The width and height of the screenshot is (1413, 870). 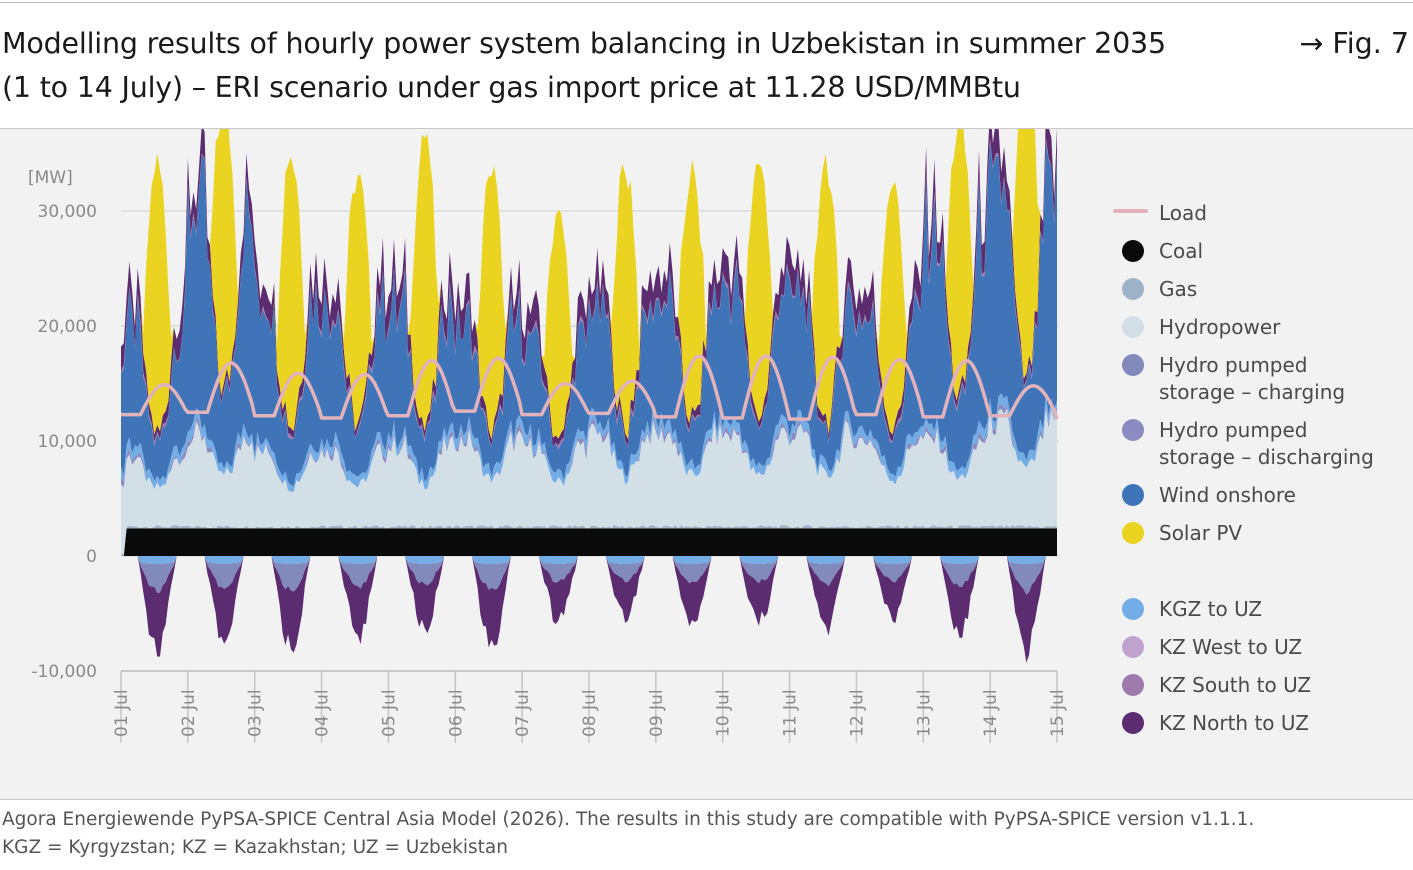 What do you see at coordinates (67, 442) in the screenshot?
I see `y-tick-label: 10,000` at bounding box center [67, 442].